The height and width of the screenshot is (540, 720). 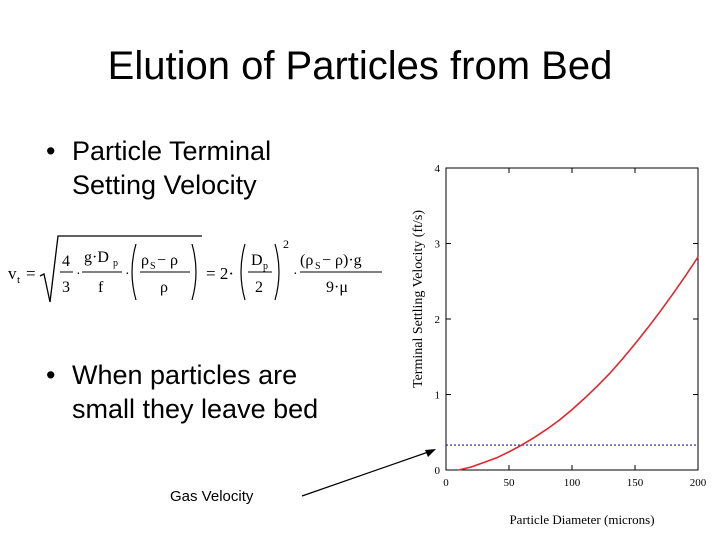 I want to click on formula-equals: =, so click(x=31, y=273).